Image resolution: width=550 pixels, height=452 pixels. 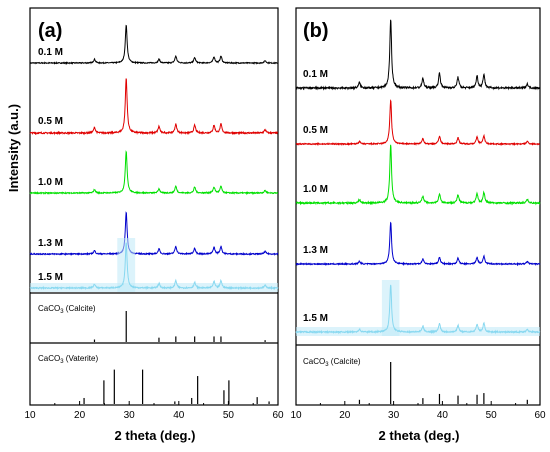 What do you see at coordinates (155, 435) in the screenshot?
I see `panel-a-xlabel: 2 theta (deg.)` at bounding box center [155, 435].